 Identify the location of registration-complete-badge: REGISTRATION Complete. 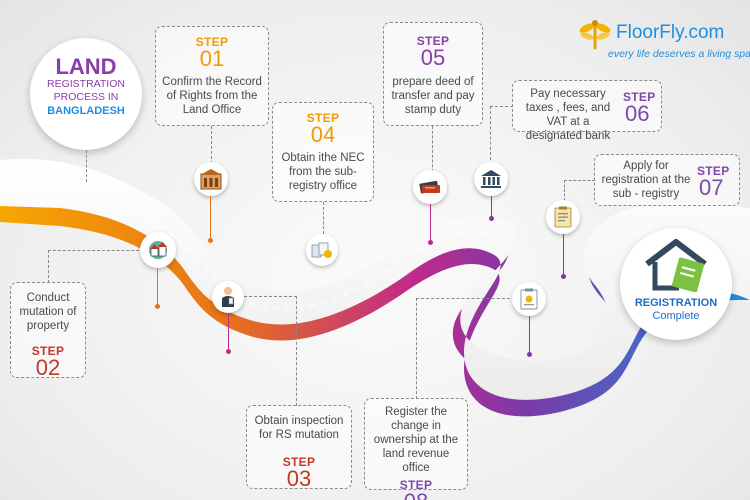
(676, 284).